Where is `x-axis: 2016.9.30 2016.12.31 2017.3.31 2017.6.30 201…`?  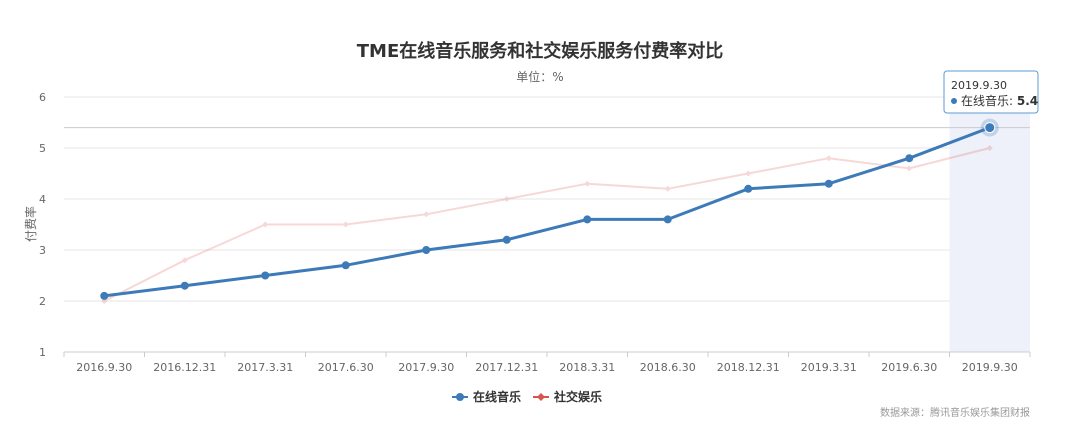 x-axis: 2016.9.30 2016.12.31 2017.3.31 2017.6.30 201… is located at coordinates (547, 362).